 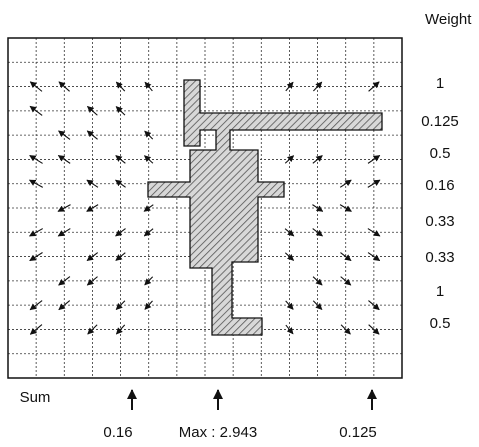 I want to click on weight-label: 0.16, so click(x=439, y=185).